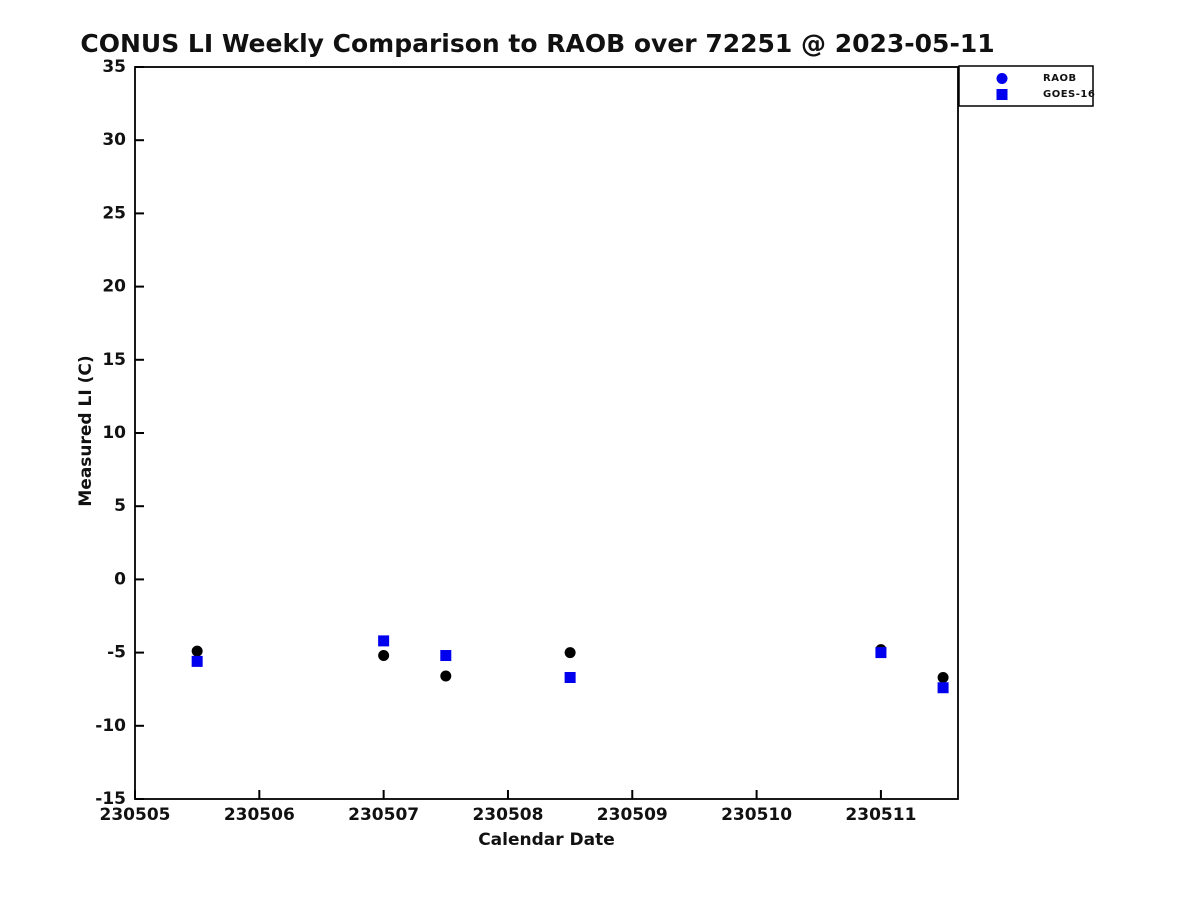 This screenshot has width=1200, height=900. Describe the element at coordinates (1060, 78) in the screenshot. I see `legend-raob-label: RAOB` at that location.